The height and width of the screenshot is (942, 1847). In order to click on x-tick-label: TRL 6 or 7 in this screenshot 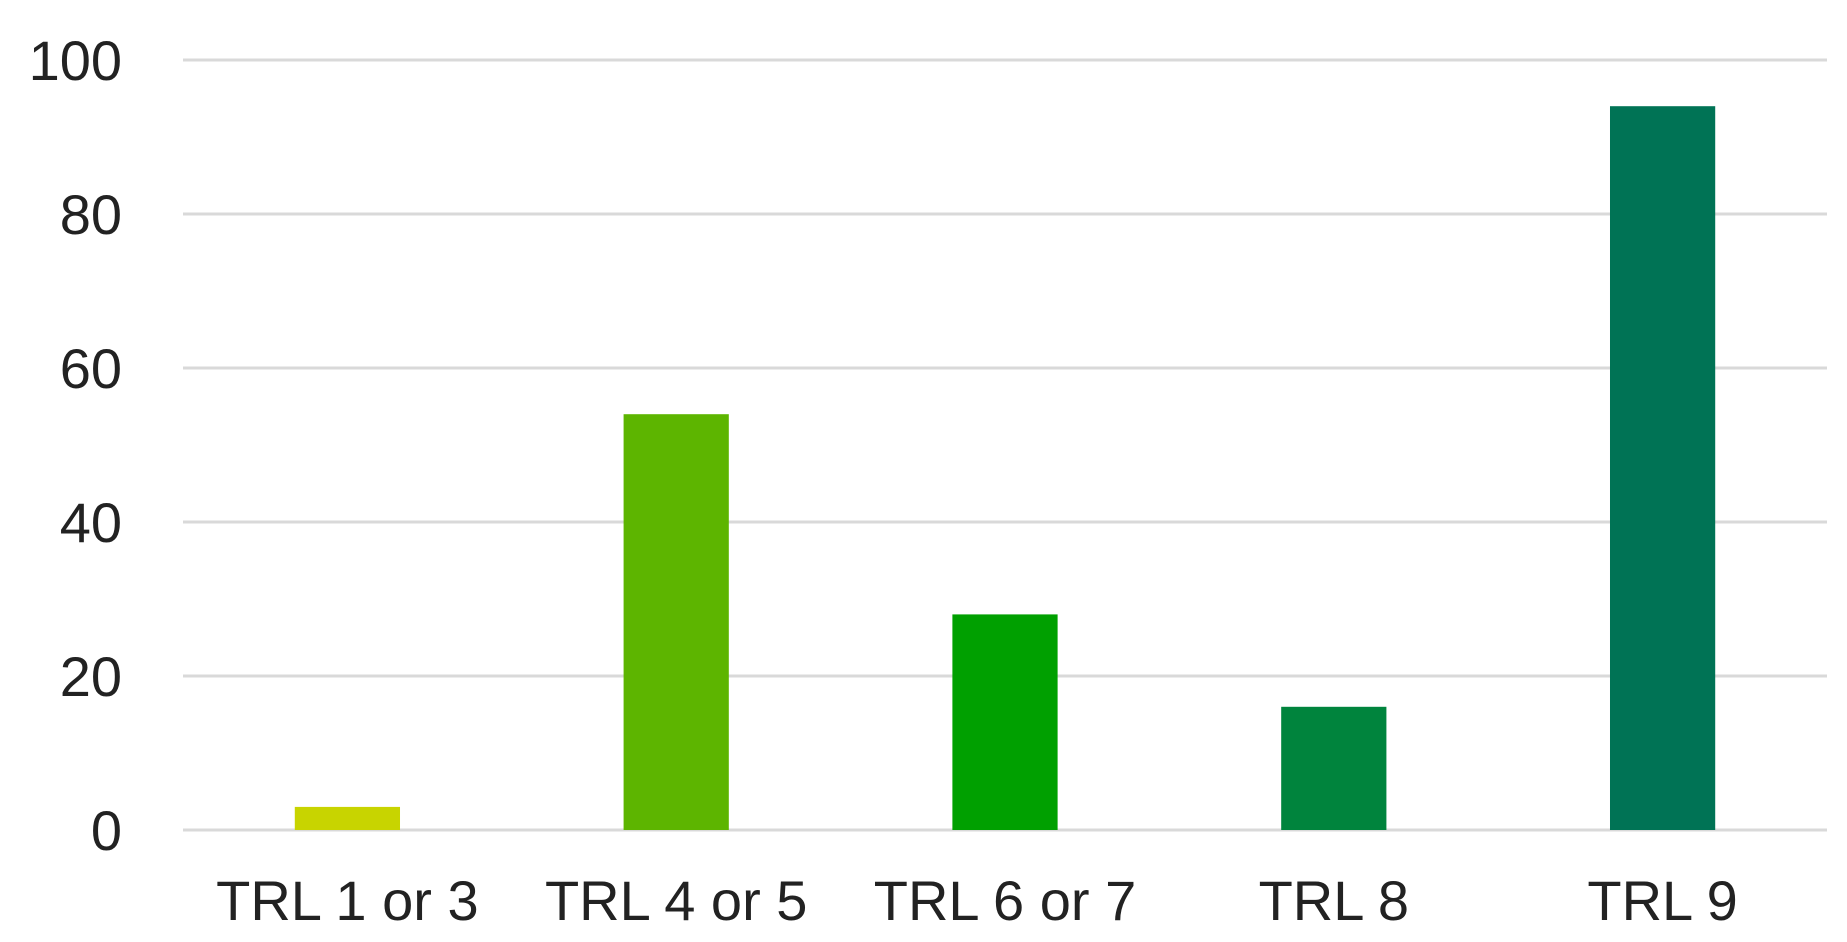, I will do `click(1005, 900)`.